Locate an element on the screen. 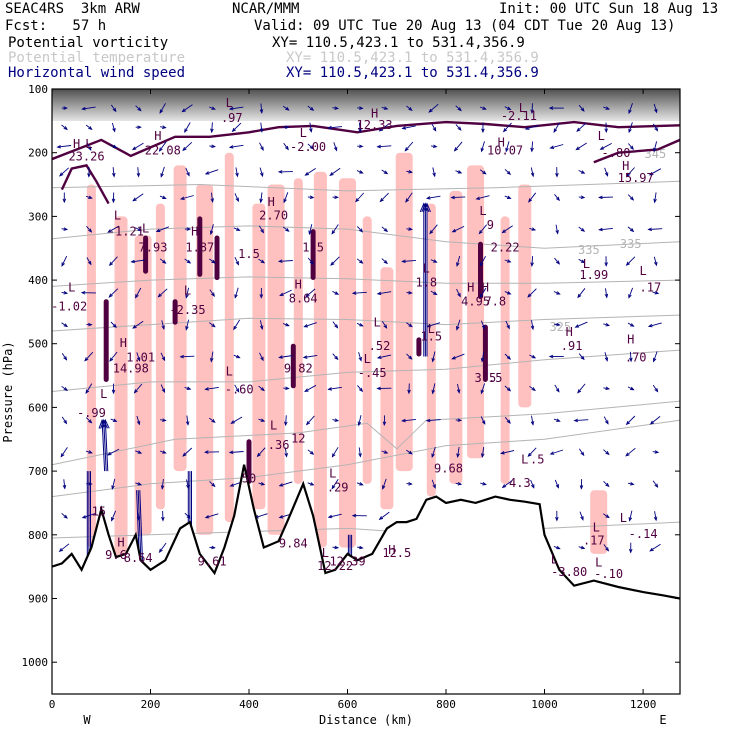  extremum-label: .70 is located at coordinates (636, 358).